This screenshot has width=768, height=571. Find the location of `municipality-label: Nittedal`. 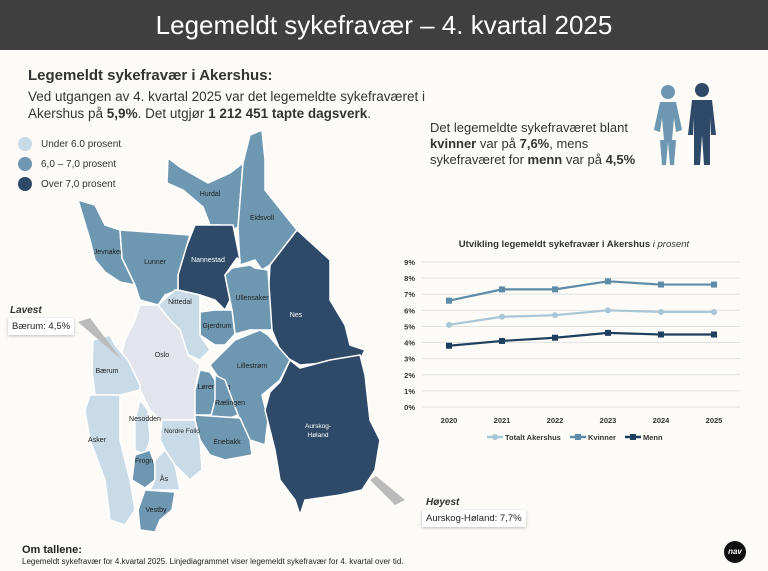

municipality-label: Nittedal is located at coordinates (180, 302).